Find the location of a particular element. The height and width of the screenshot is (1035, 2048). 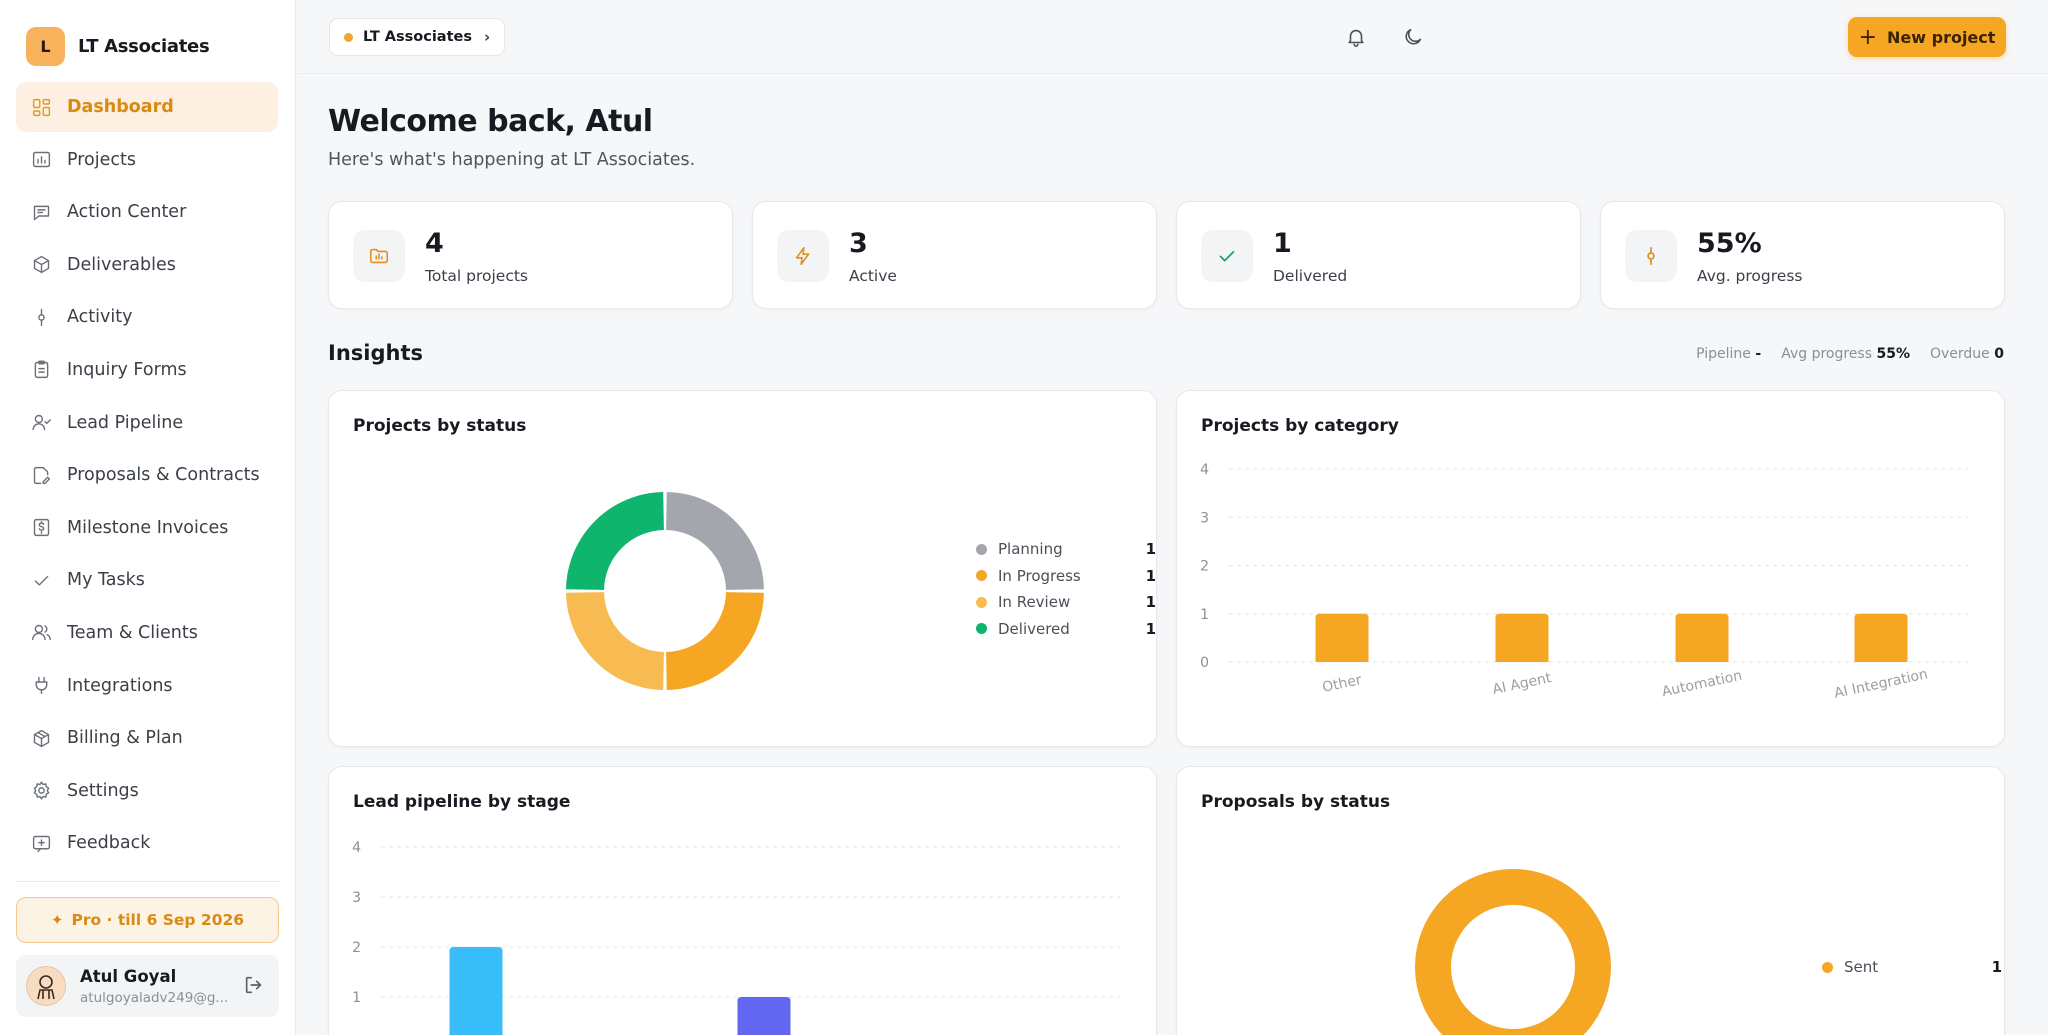

sidebar-item-billing-plan: Billing & Plan is located at coordinates (147, 738).